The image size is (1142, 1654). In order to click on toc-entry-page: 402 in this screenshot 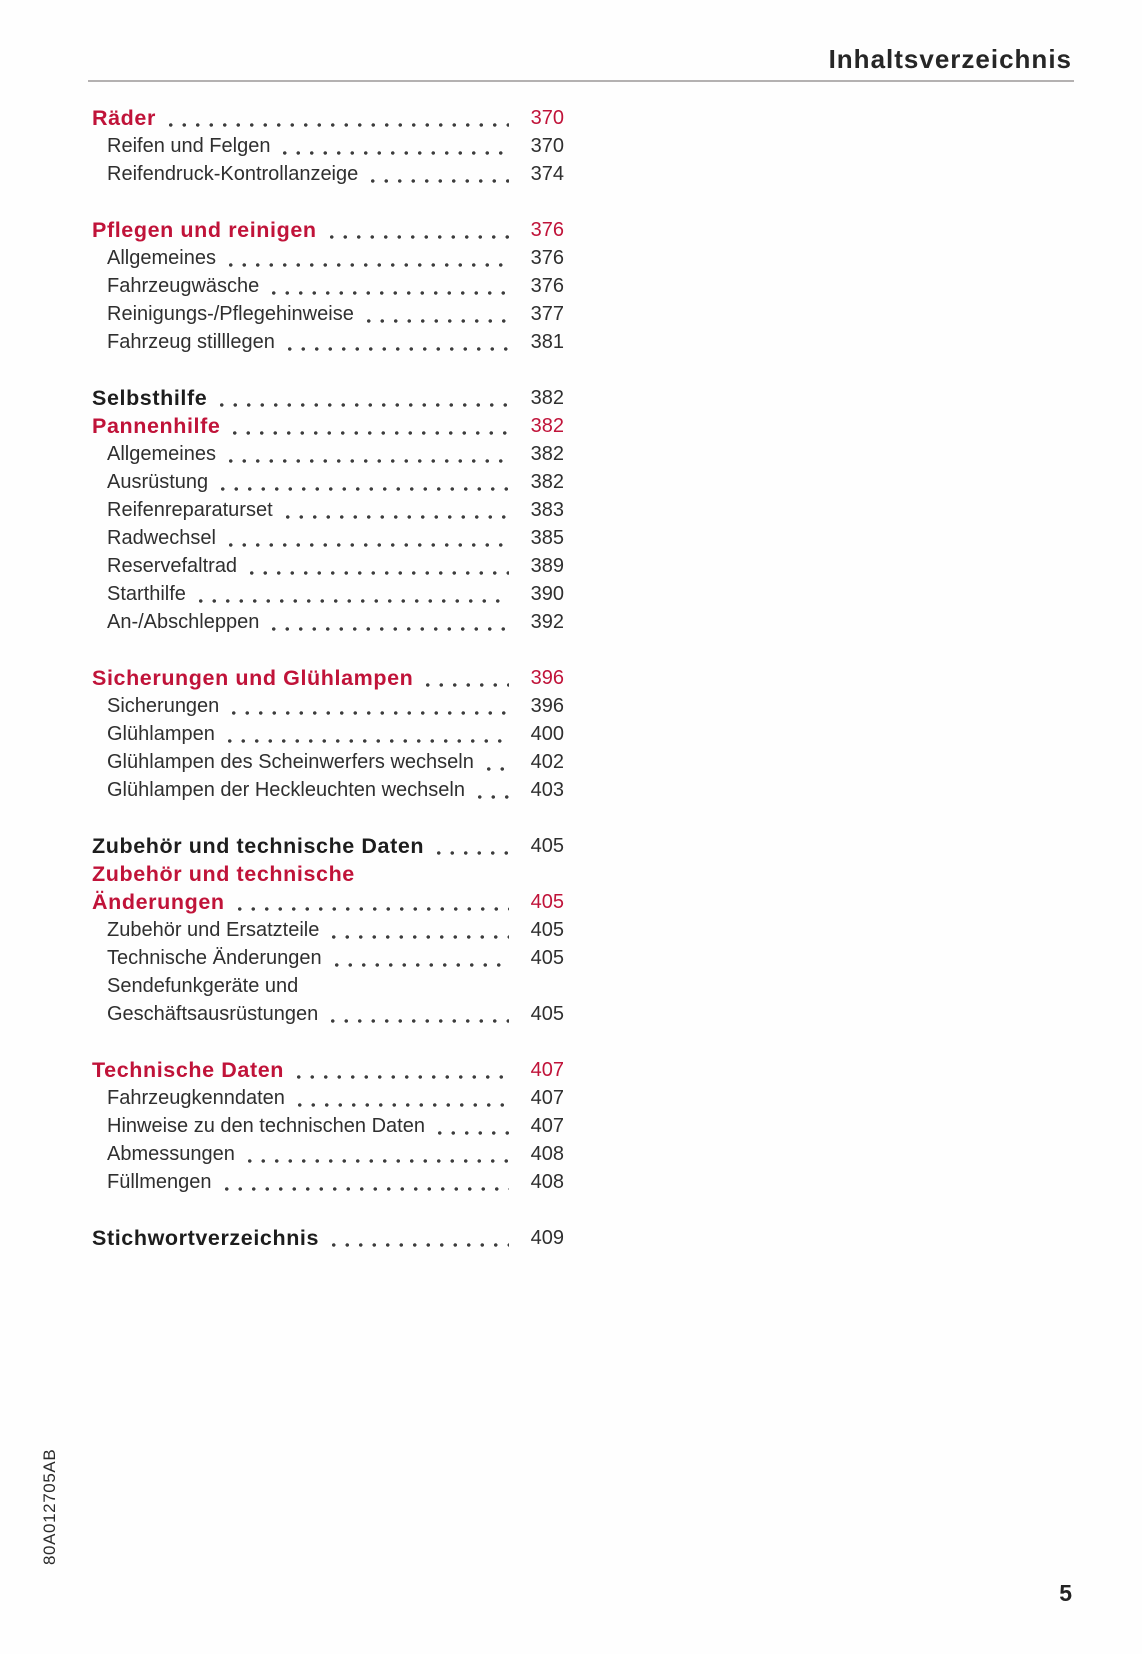, I will do `click(547, 762)`.